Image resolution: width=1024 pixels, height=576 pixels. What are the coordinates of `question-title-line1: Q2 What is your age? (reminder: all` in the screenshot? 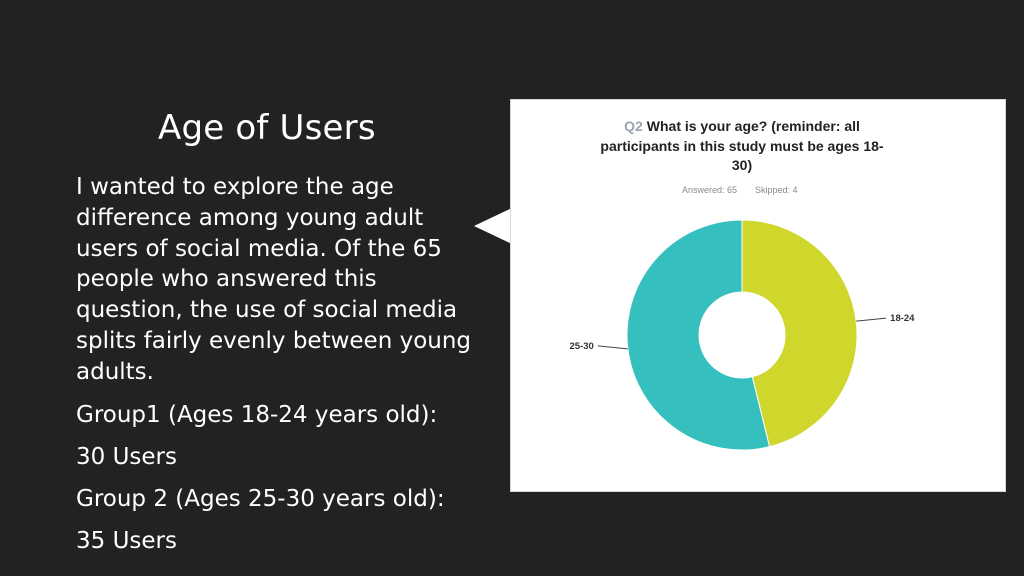 It's located at (742, 126).